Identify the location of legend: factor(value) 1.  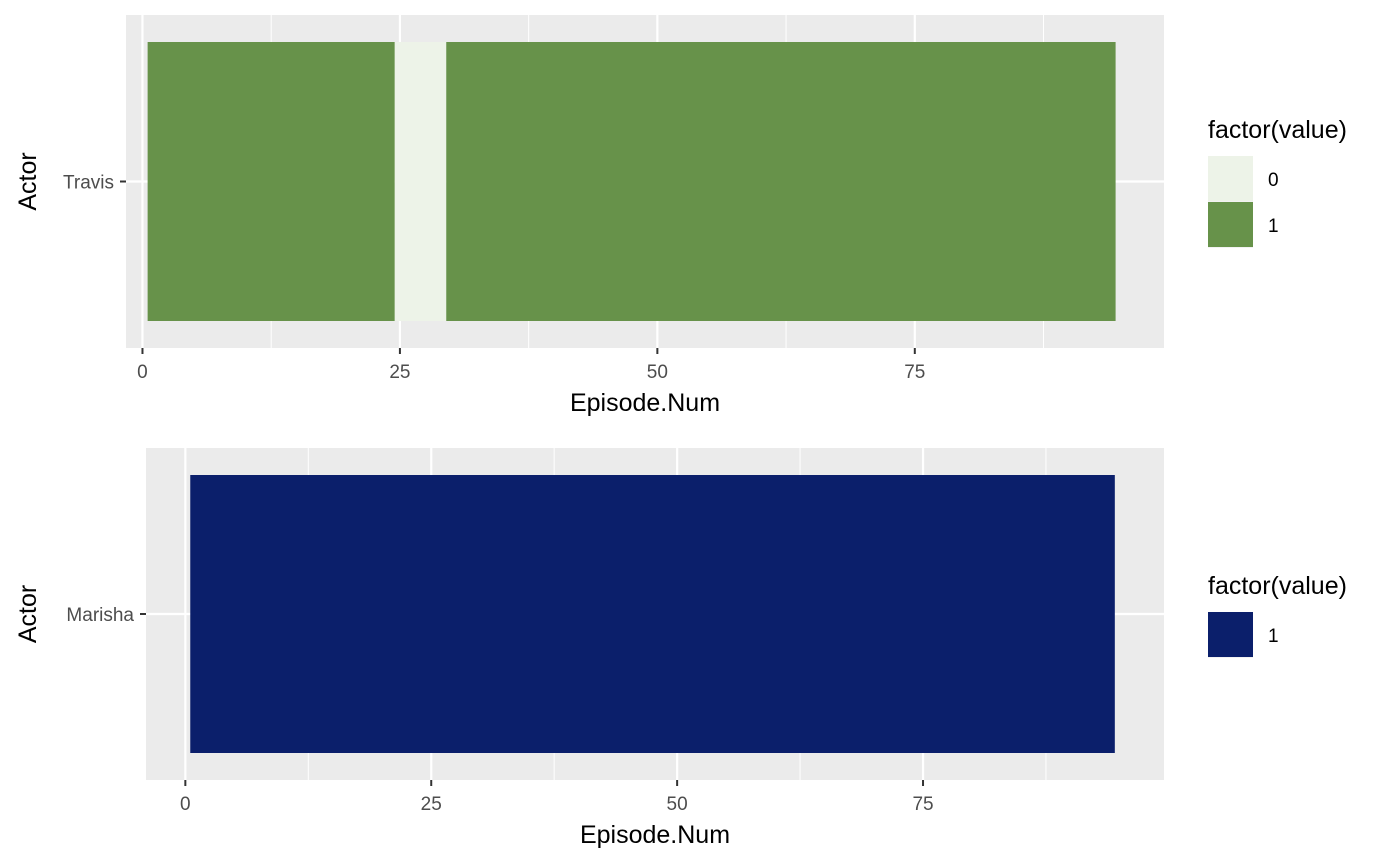
(1277, 615).